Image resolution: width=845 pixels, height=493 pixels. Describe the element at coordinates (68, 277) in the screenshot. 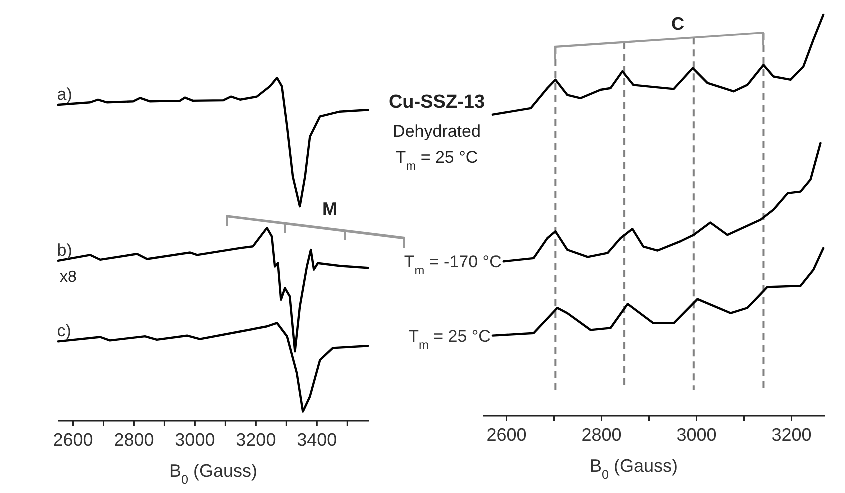

I see `annotation: x8` at that location.